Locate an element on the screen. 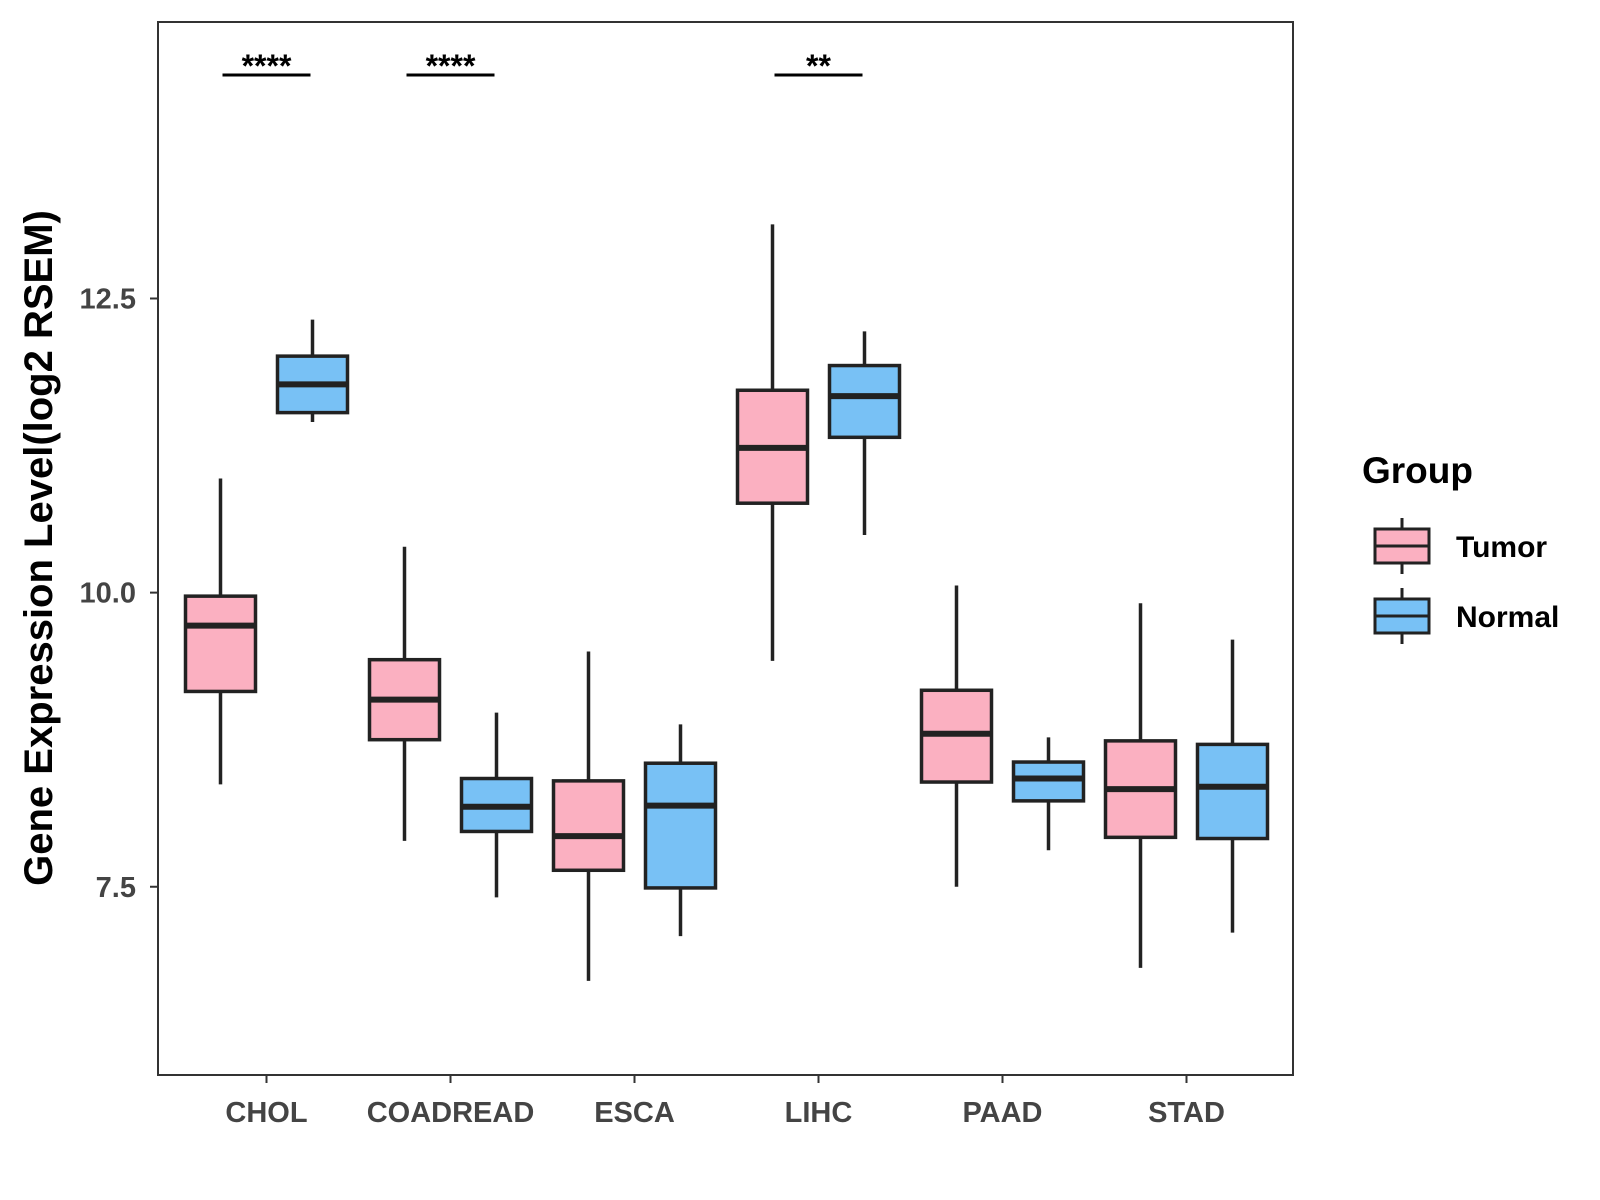  y-tick-label: 10.0 is located at coordinates (108, 594).